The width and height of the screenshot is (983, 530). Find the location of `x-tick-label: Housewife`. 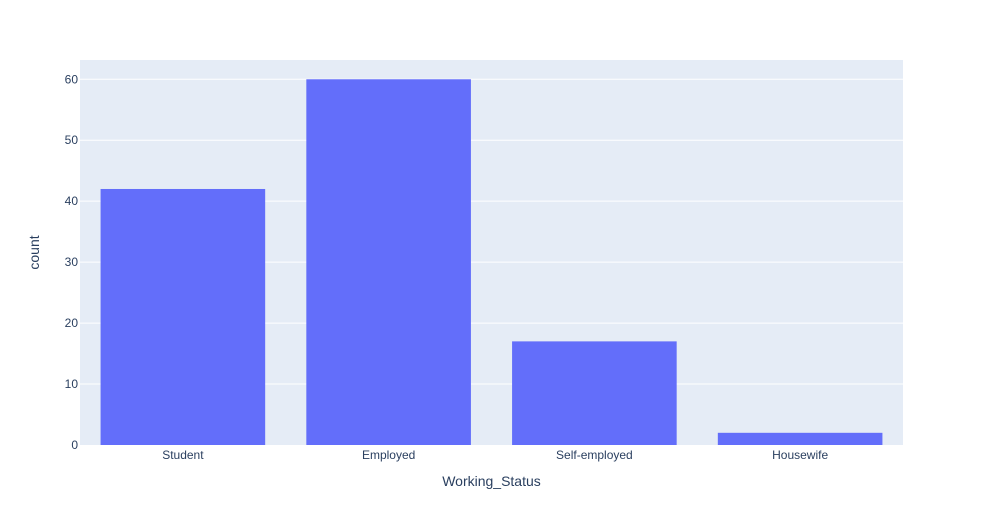

x-tick-label: Housewife is located at coordinates (800, 455).